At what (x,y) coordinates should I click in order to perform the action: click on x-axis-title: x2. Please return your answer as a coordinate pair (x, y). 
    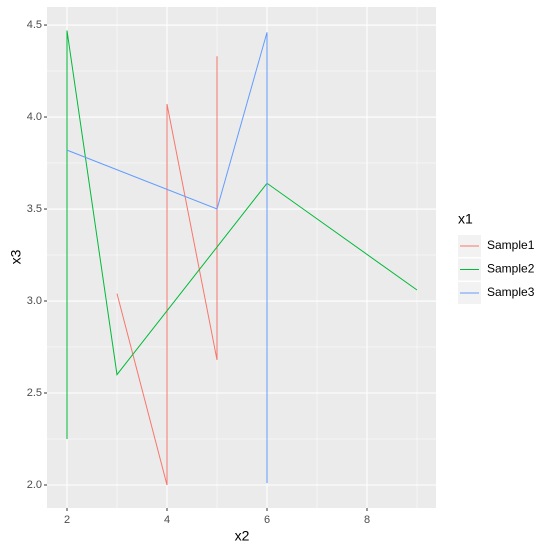
    Looking at the image, I should click on (242, 536).